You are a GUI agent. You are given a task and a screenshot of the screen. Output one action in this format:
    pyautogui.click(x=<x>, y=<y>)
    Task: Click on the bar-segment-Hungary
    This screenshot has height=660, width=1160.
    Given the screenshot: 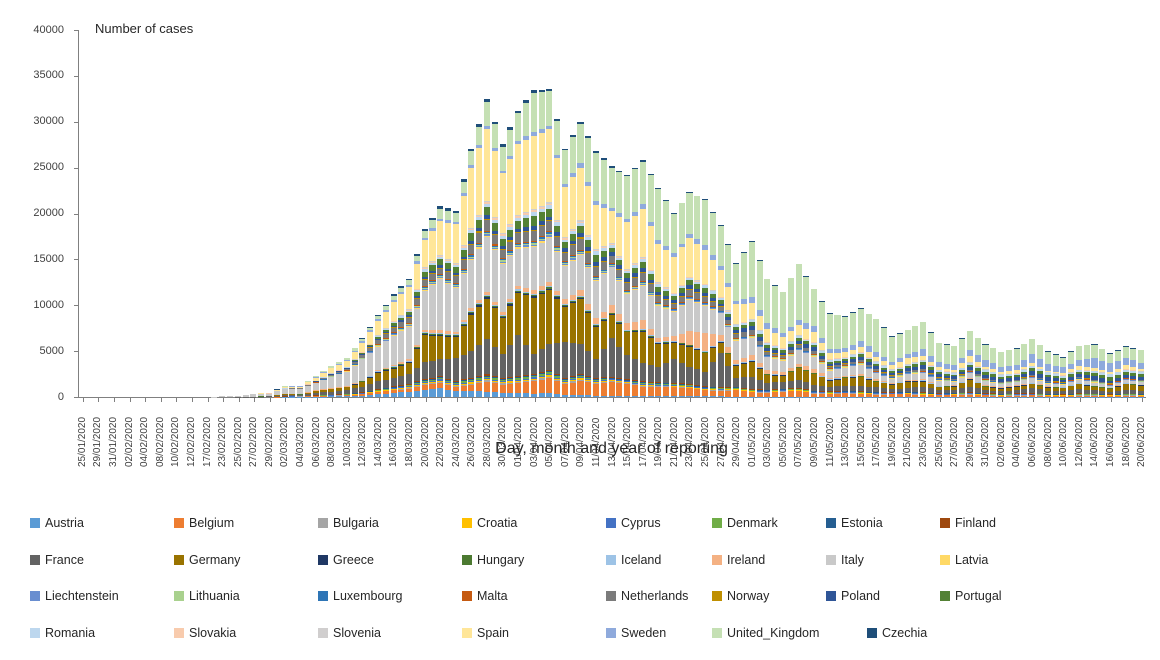 What is the action you would take?
    pyautogui.click(x=611, y=314)
    